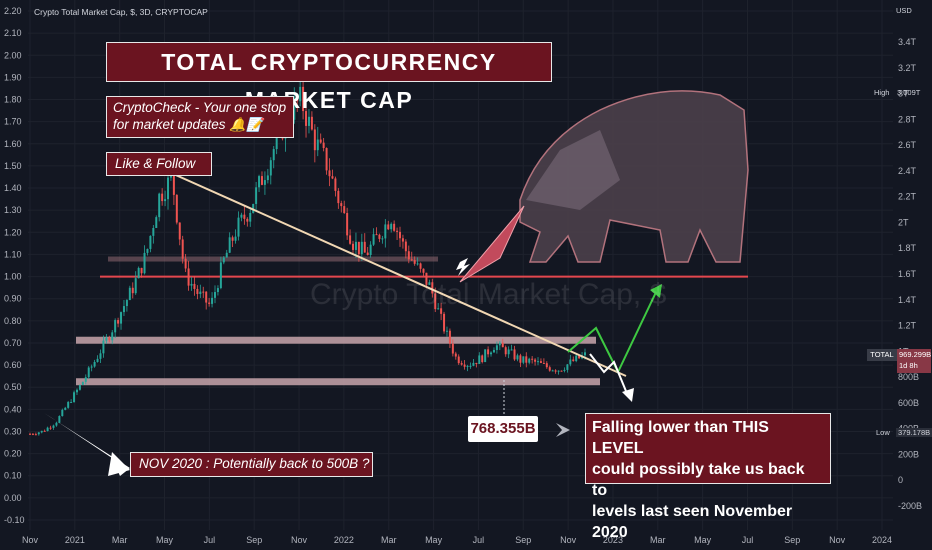 This screenshot has height=550, width=932. I want to click on left-tick-label: 1.90, so click(13, 77).